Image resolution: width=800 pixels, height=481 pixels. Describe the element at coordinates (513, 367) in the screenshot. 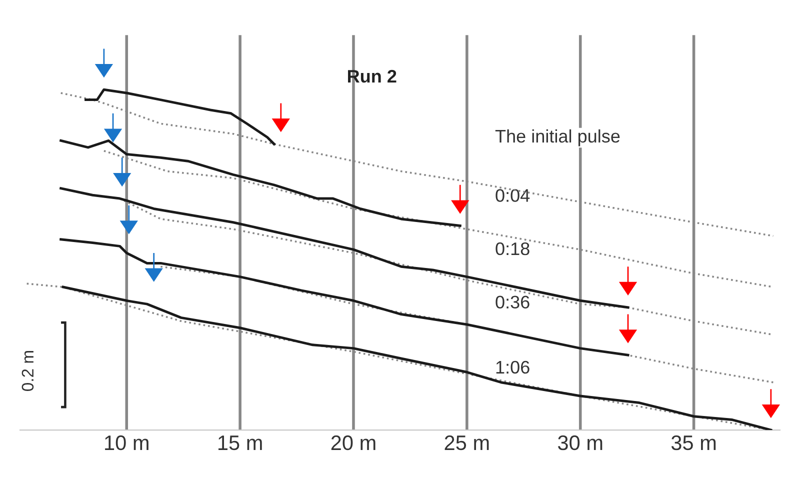

I see `annotation: 1:06` at that location.